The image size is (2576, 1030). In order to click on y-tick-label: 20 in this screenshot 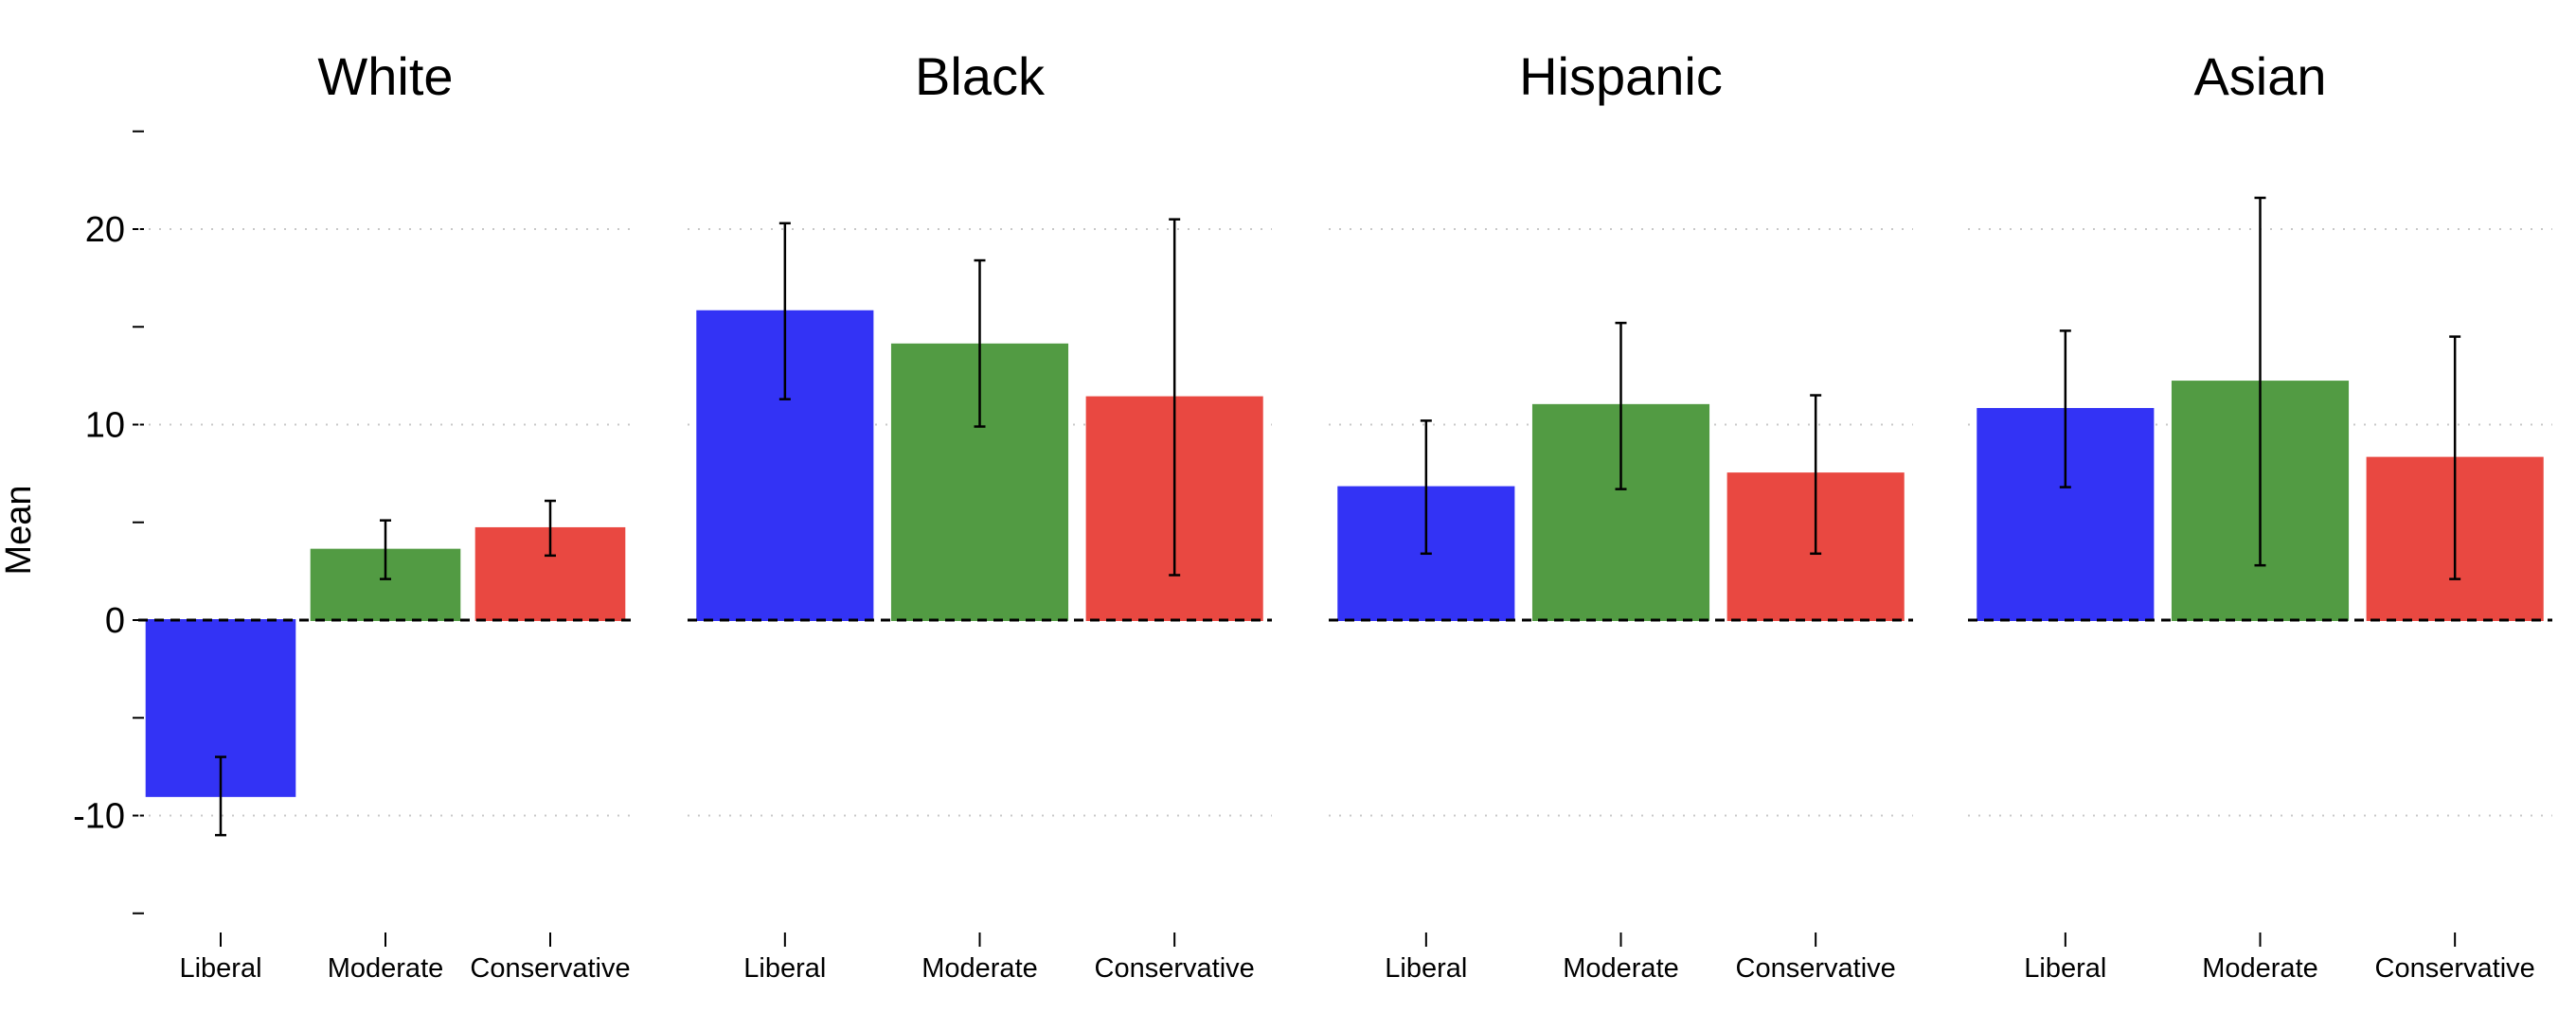, I will do `click(105, 230)`.